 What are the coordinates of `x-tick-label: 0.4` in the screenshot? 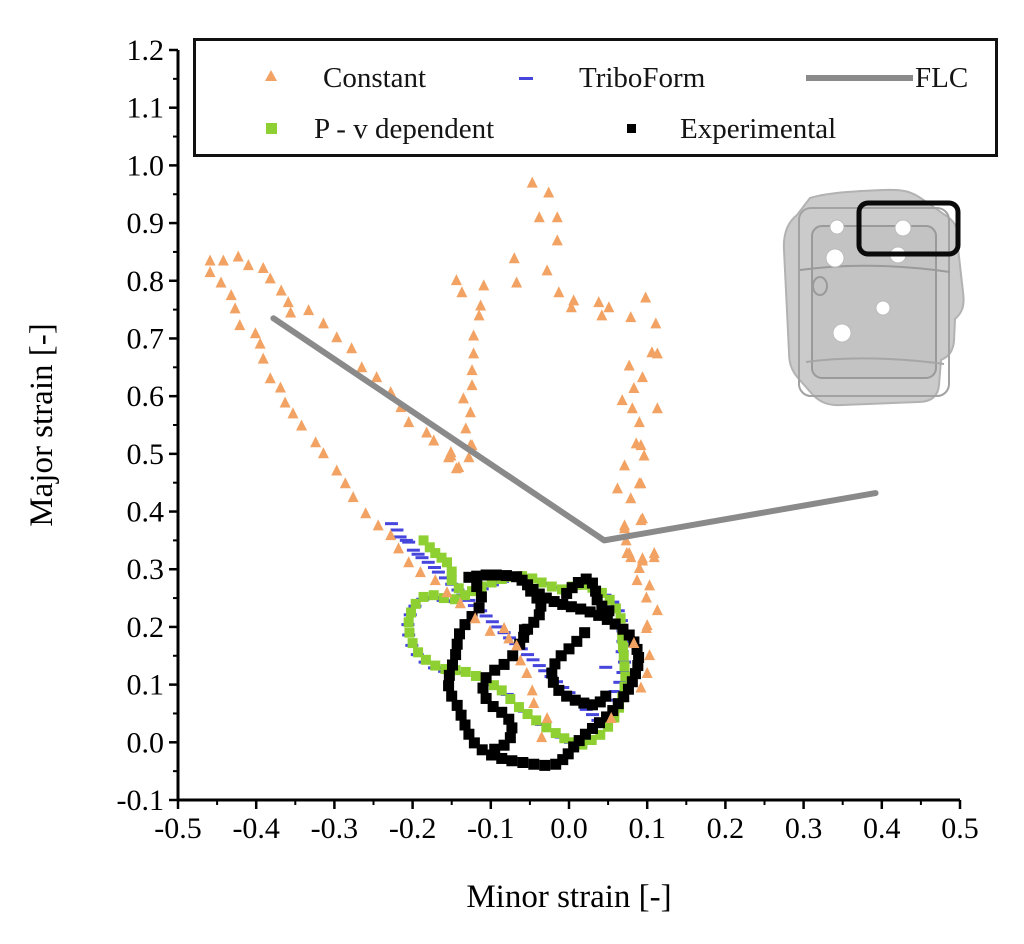 It's located at (882, 828).